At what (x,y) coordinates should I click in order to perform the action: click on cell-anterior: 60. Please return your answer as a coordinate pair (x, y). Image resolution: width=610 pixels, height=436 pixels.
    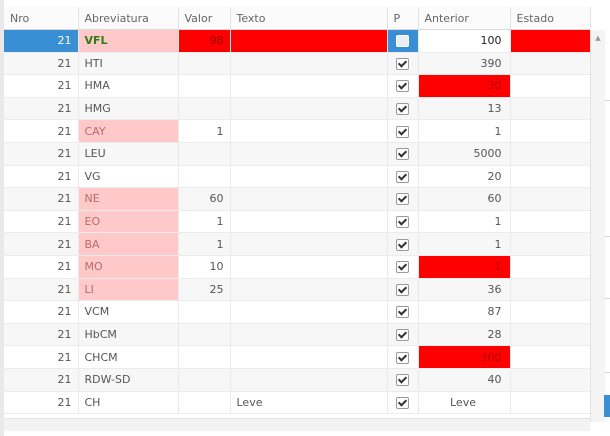
    Looking at the image, I should click on (464, 199).